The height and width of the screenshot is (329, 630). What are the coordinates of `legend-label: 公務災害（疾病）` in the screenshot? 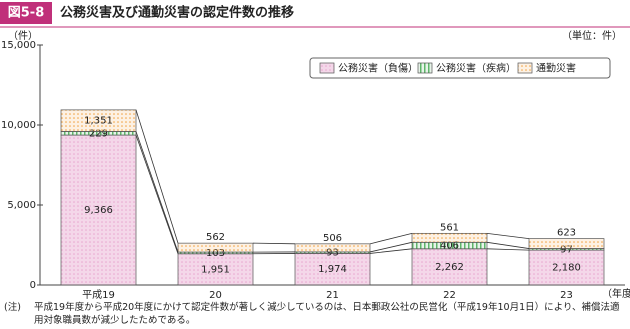 It's located at (476, 68).